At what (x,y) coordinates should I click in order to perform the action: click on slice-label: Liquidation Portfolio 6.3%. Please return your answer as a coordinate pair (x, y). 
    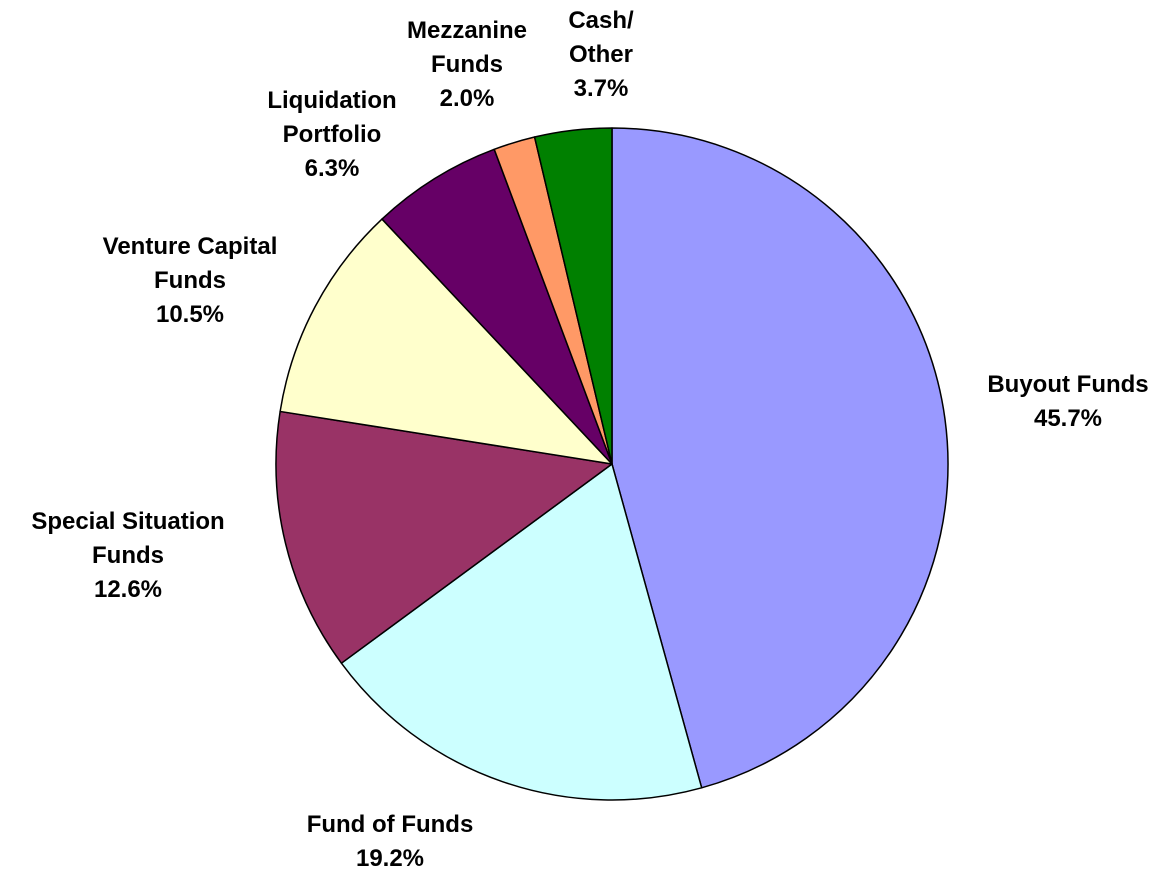
    Looking at the image, I should click on (332, 135).